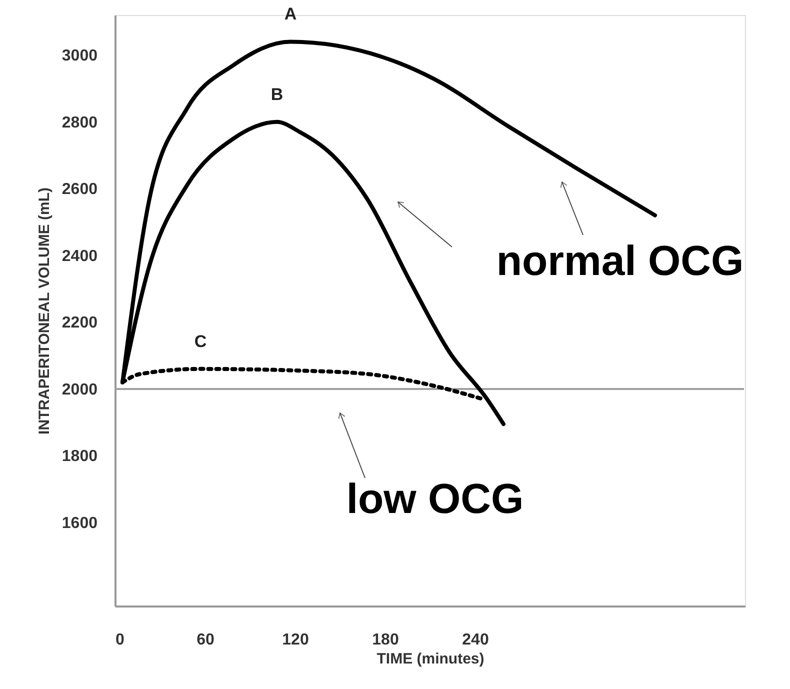  What do you see at coordinates (200, 341) in the screenshot?
I see `series-label: C` at bounding box center [200, 341].